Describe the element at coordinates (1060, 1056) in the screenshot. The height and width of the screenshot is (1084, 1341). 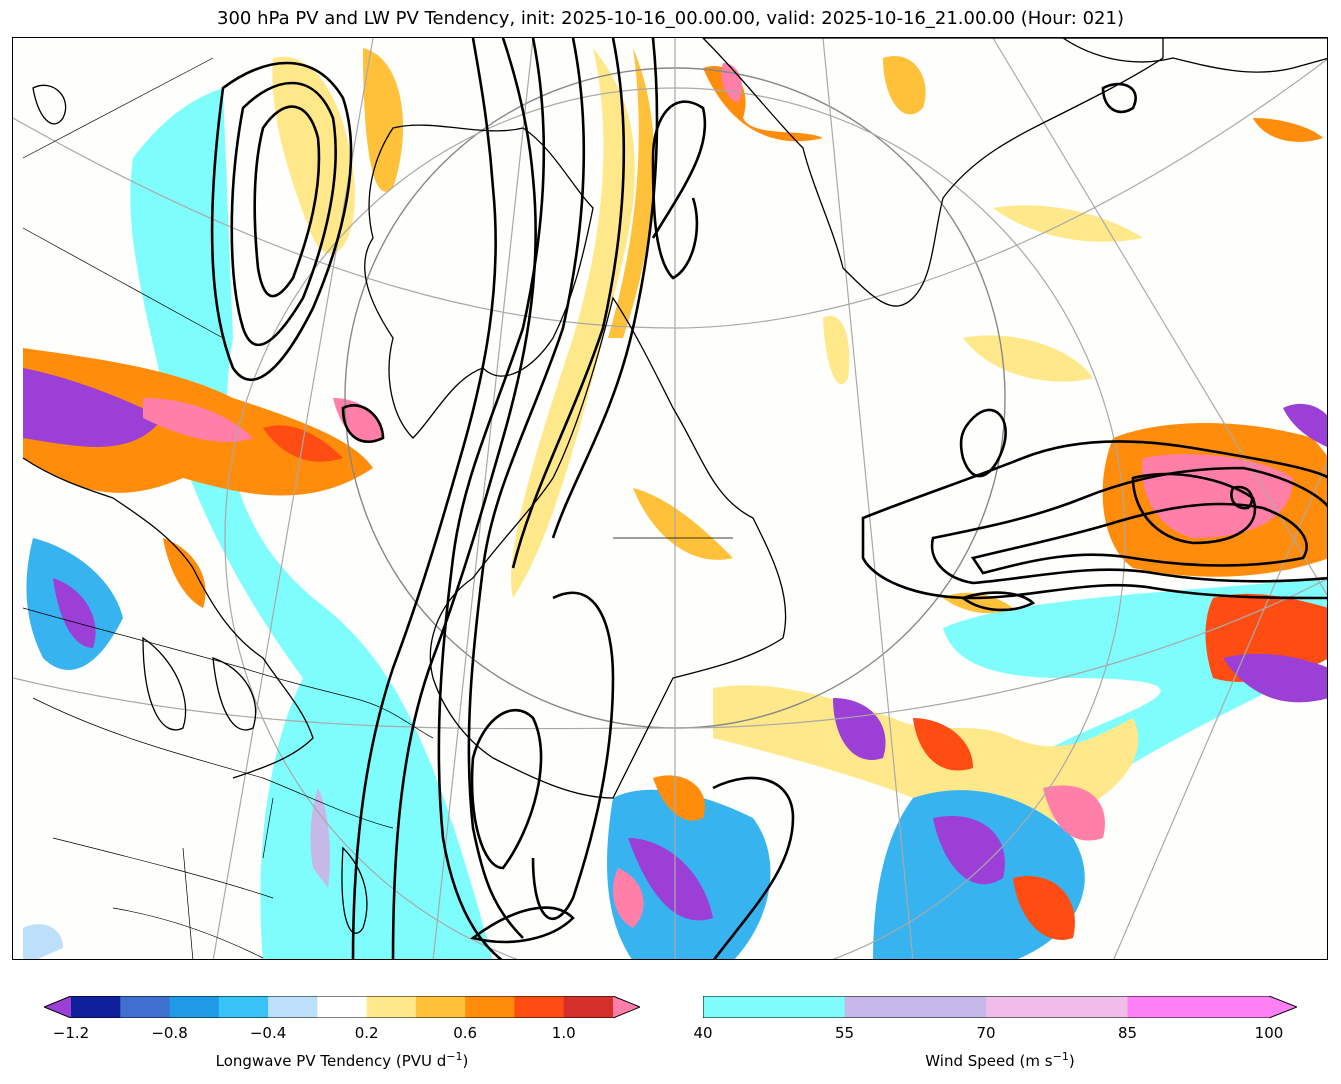
I see `wind-speed-label-sup: −1` at that location.